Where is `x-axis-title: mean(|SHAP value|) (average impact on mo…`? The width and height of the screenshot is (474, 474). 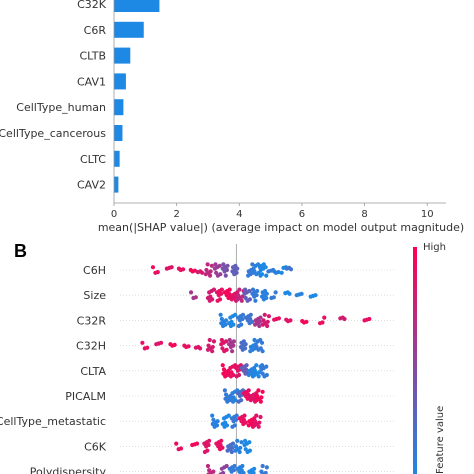
x-axis-title: mean(|SHAP value|) (average impact on mo… is located at coordinates (281, 227).